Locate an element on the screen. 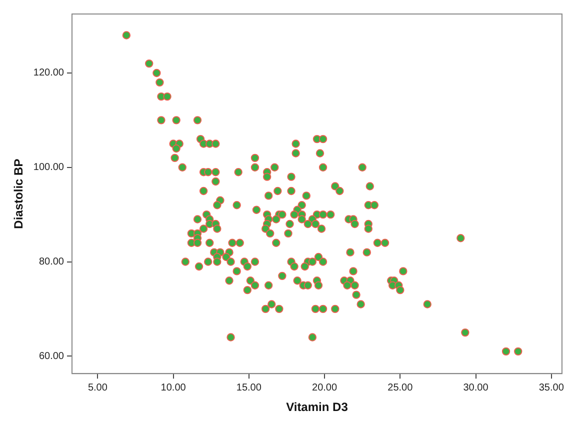 Image resolution: width=567 pixels, height=423 pixels. x-tick-label: 20.00 is located at coordinates (325, 388).